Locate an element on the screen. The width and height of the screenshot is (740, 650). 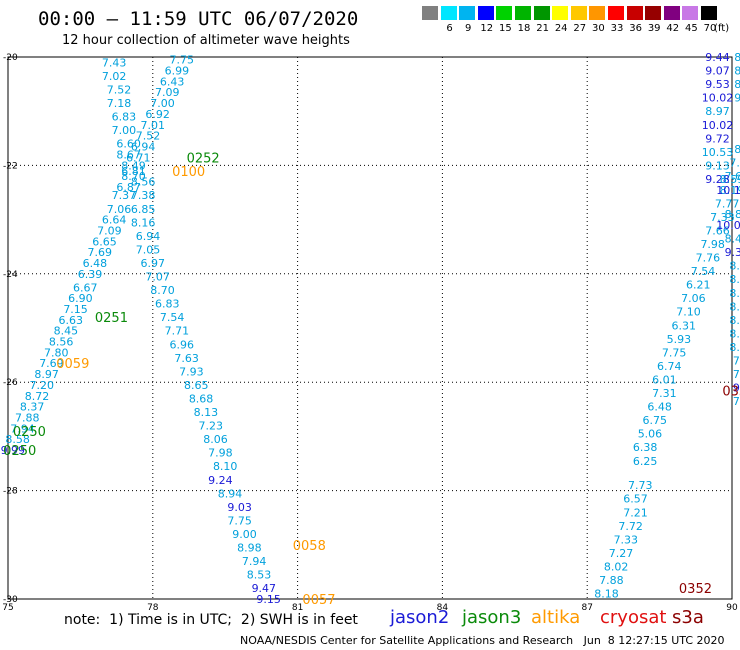
wave-height-value: 6.71 is located at coordinates (138, 157).